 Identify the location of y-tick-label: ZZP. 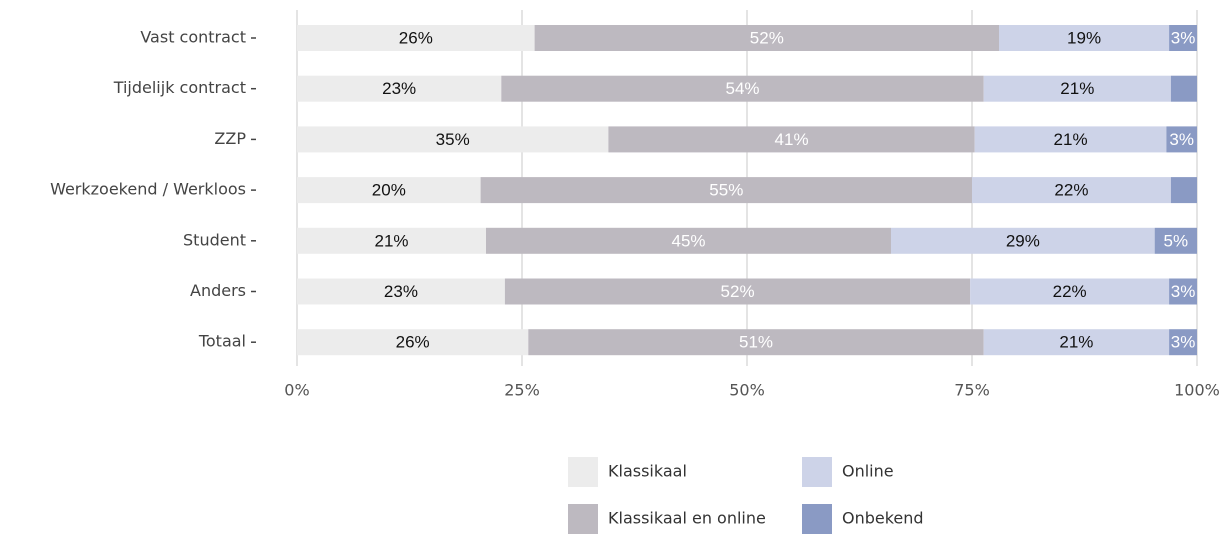
(230, 138).